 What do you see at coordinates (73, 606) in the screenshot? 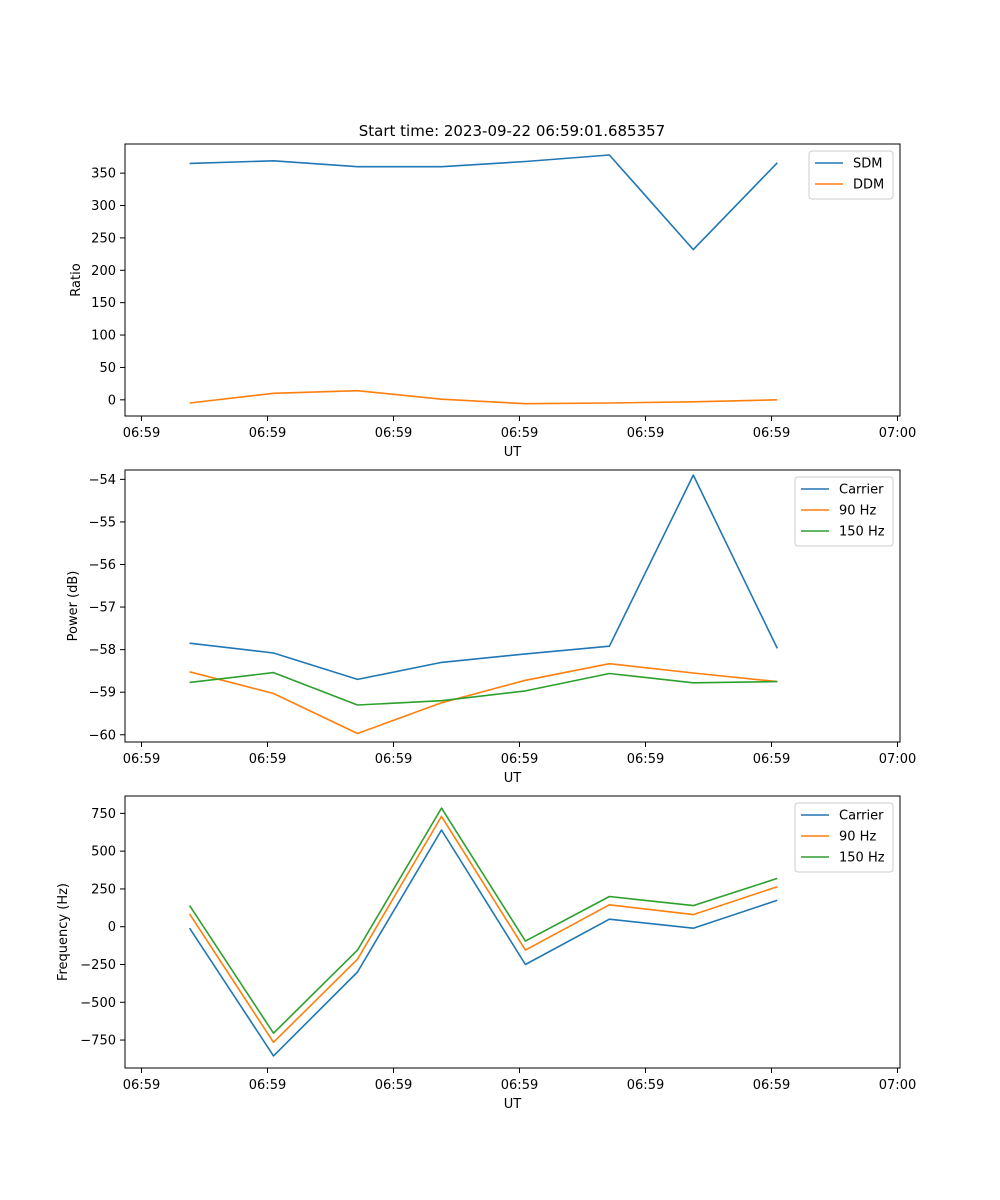
I see `y-axis-label: Power (dB)` at bounding box center [73, 606].